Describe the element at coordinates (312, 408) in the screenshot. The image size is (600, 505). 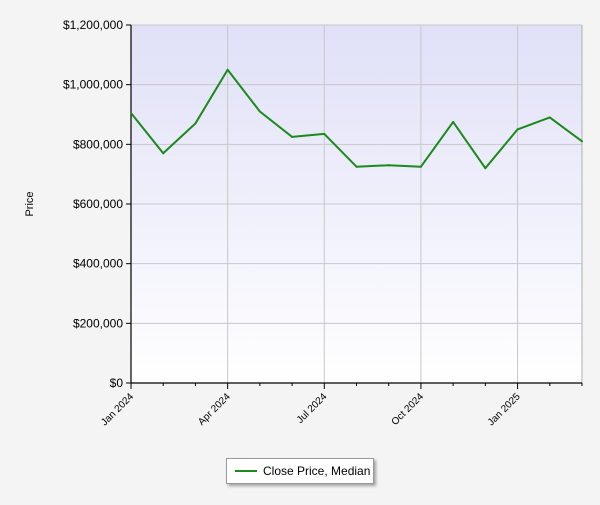
I see `x-tick-label: Jul 2024` at that location.